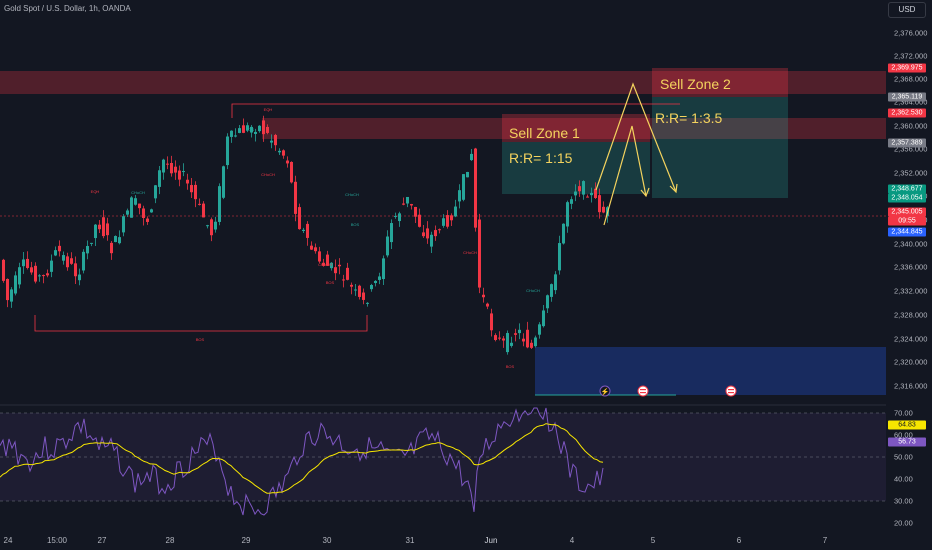 This screenshot has height=550, width=932. What do you see at coordinates (907, 221) in the screenshot?
I see `price-badge: 09:55` at bounding box center [907, 221].